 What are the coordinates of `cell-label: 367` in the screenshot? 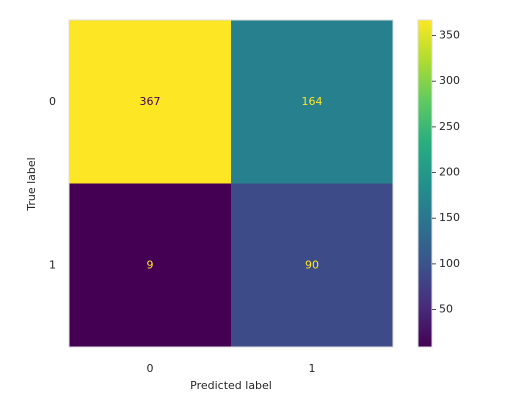 It's located at (150, 101).